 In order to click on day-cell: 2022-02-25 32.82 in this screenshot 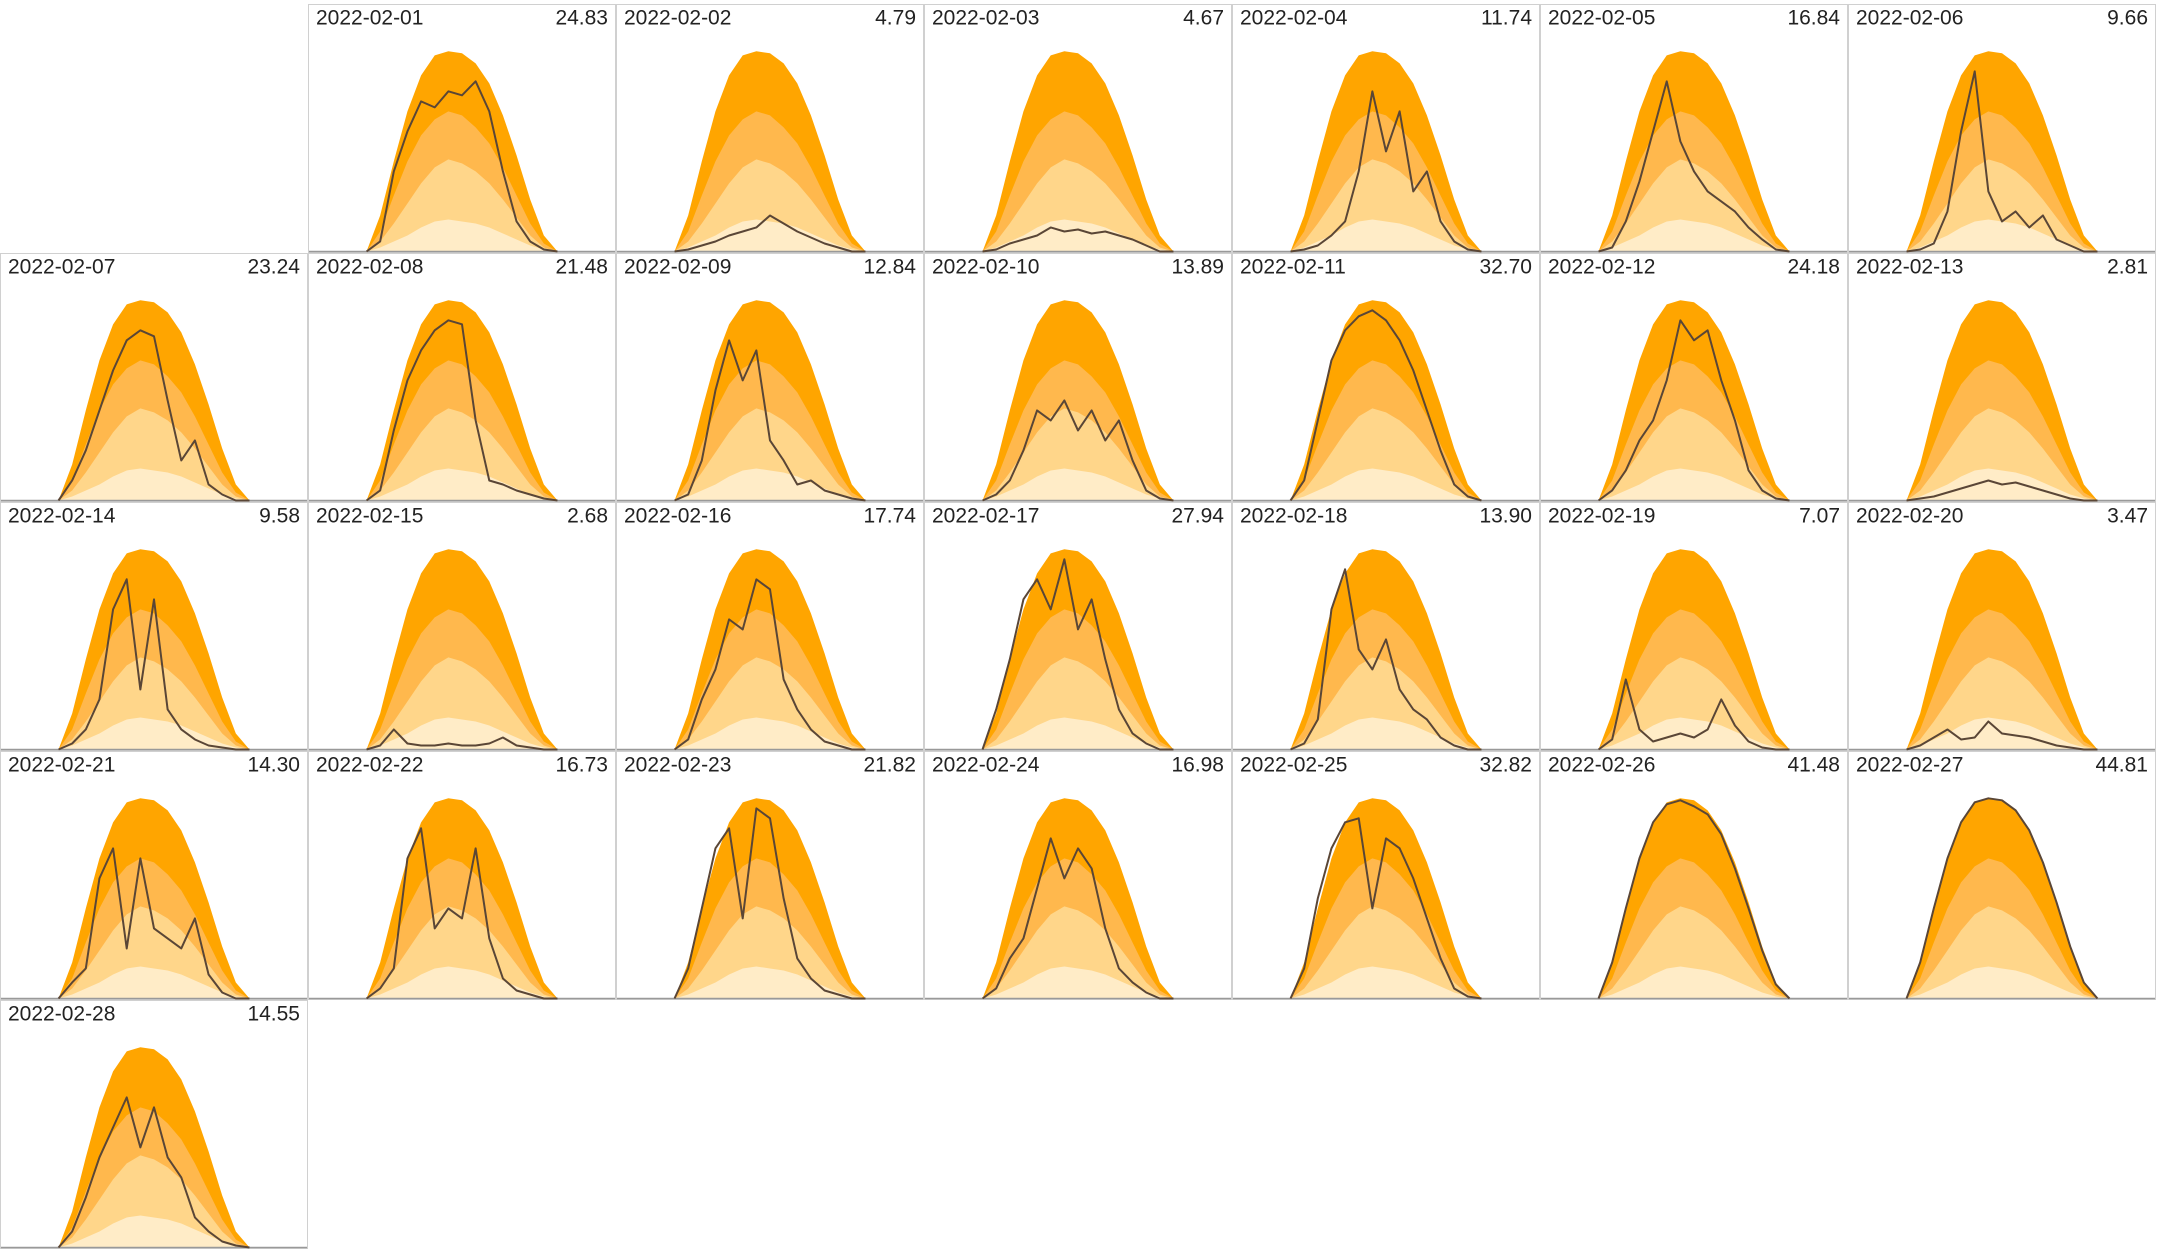, I will do `click(1386, 875)`.